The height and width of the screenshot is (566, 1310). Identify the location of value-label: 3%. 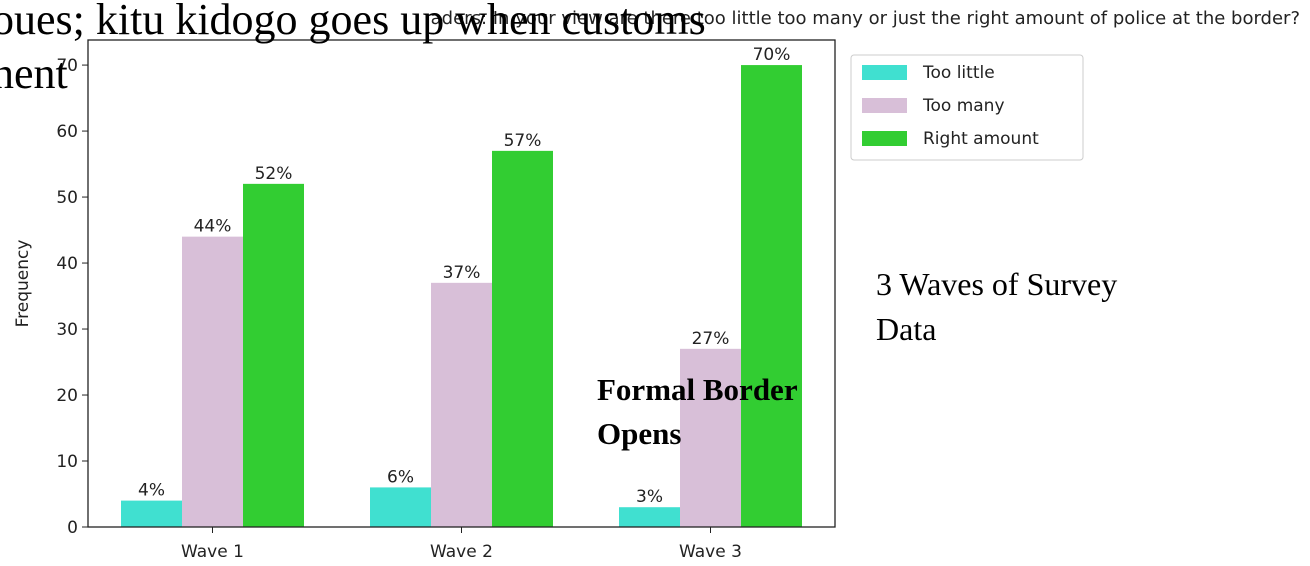
(649, 497).